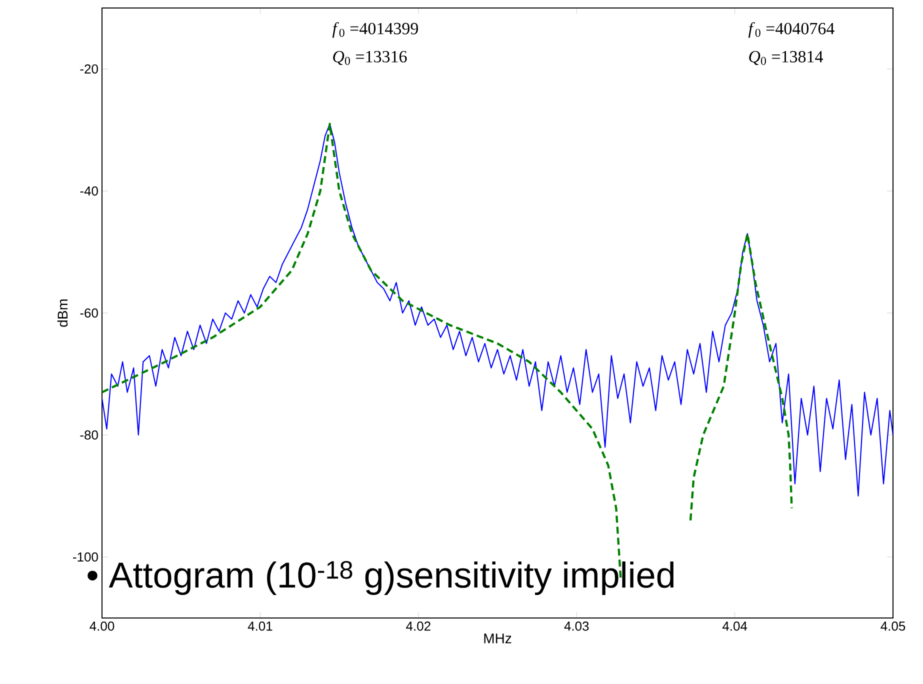 This screenshot has width=923, height=684. I want to click on x-tick-label: 4.01, so click(260, 626).